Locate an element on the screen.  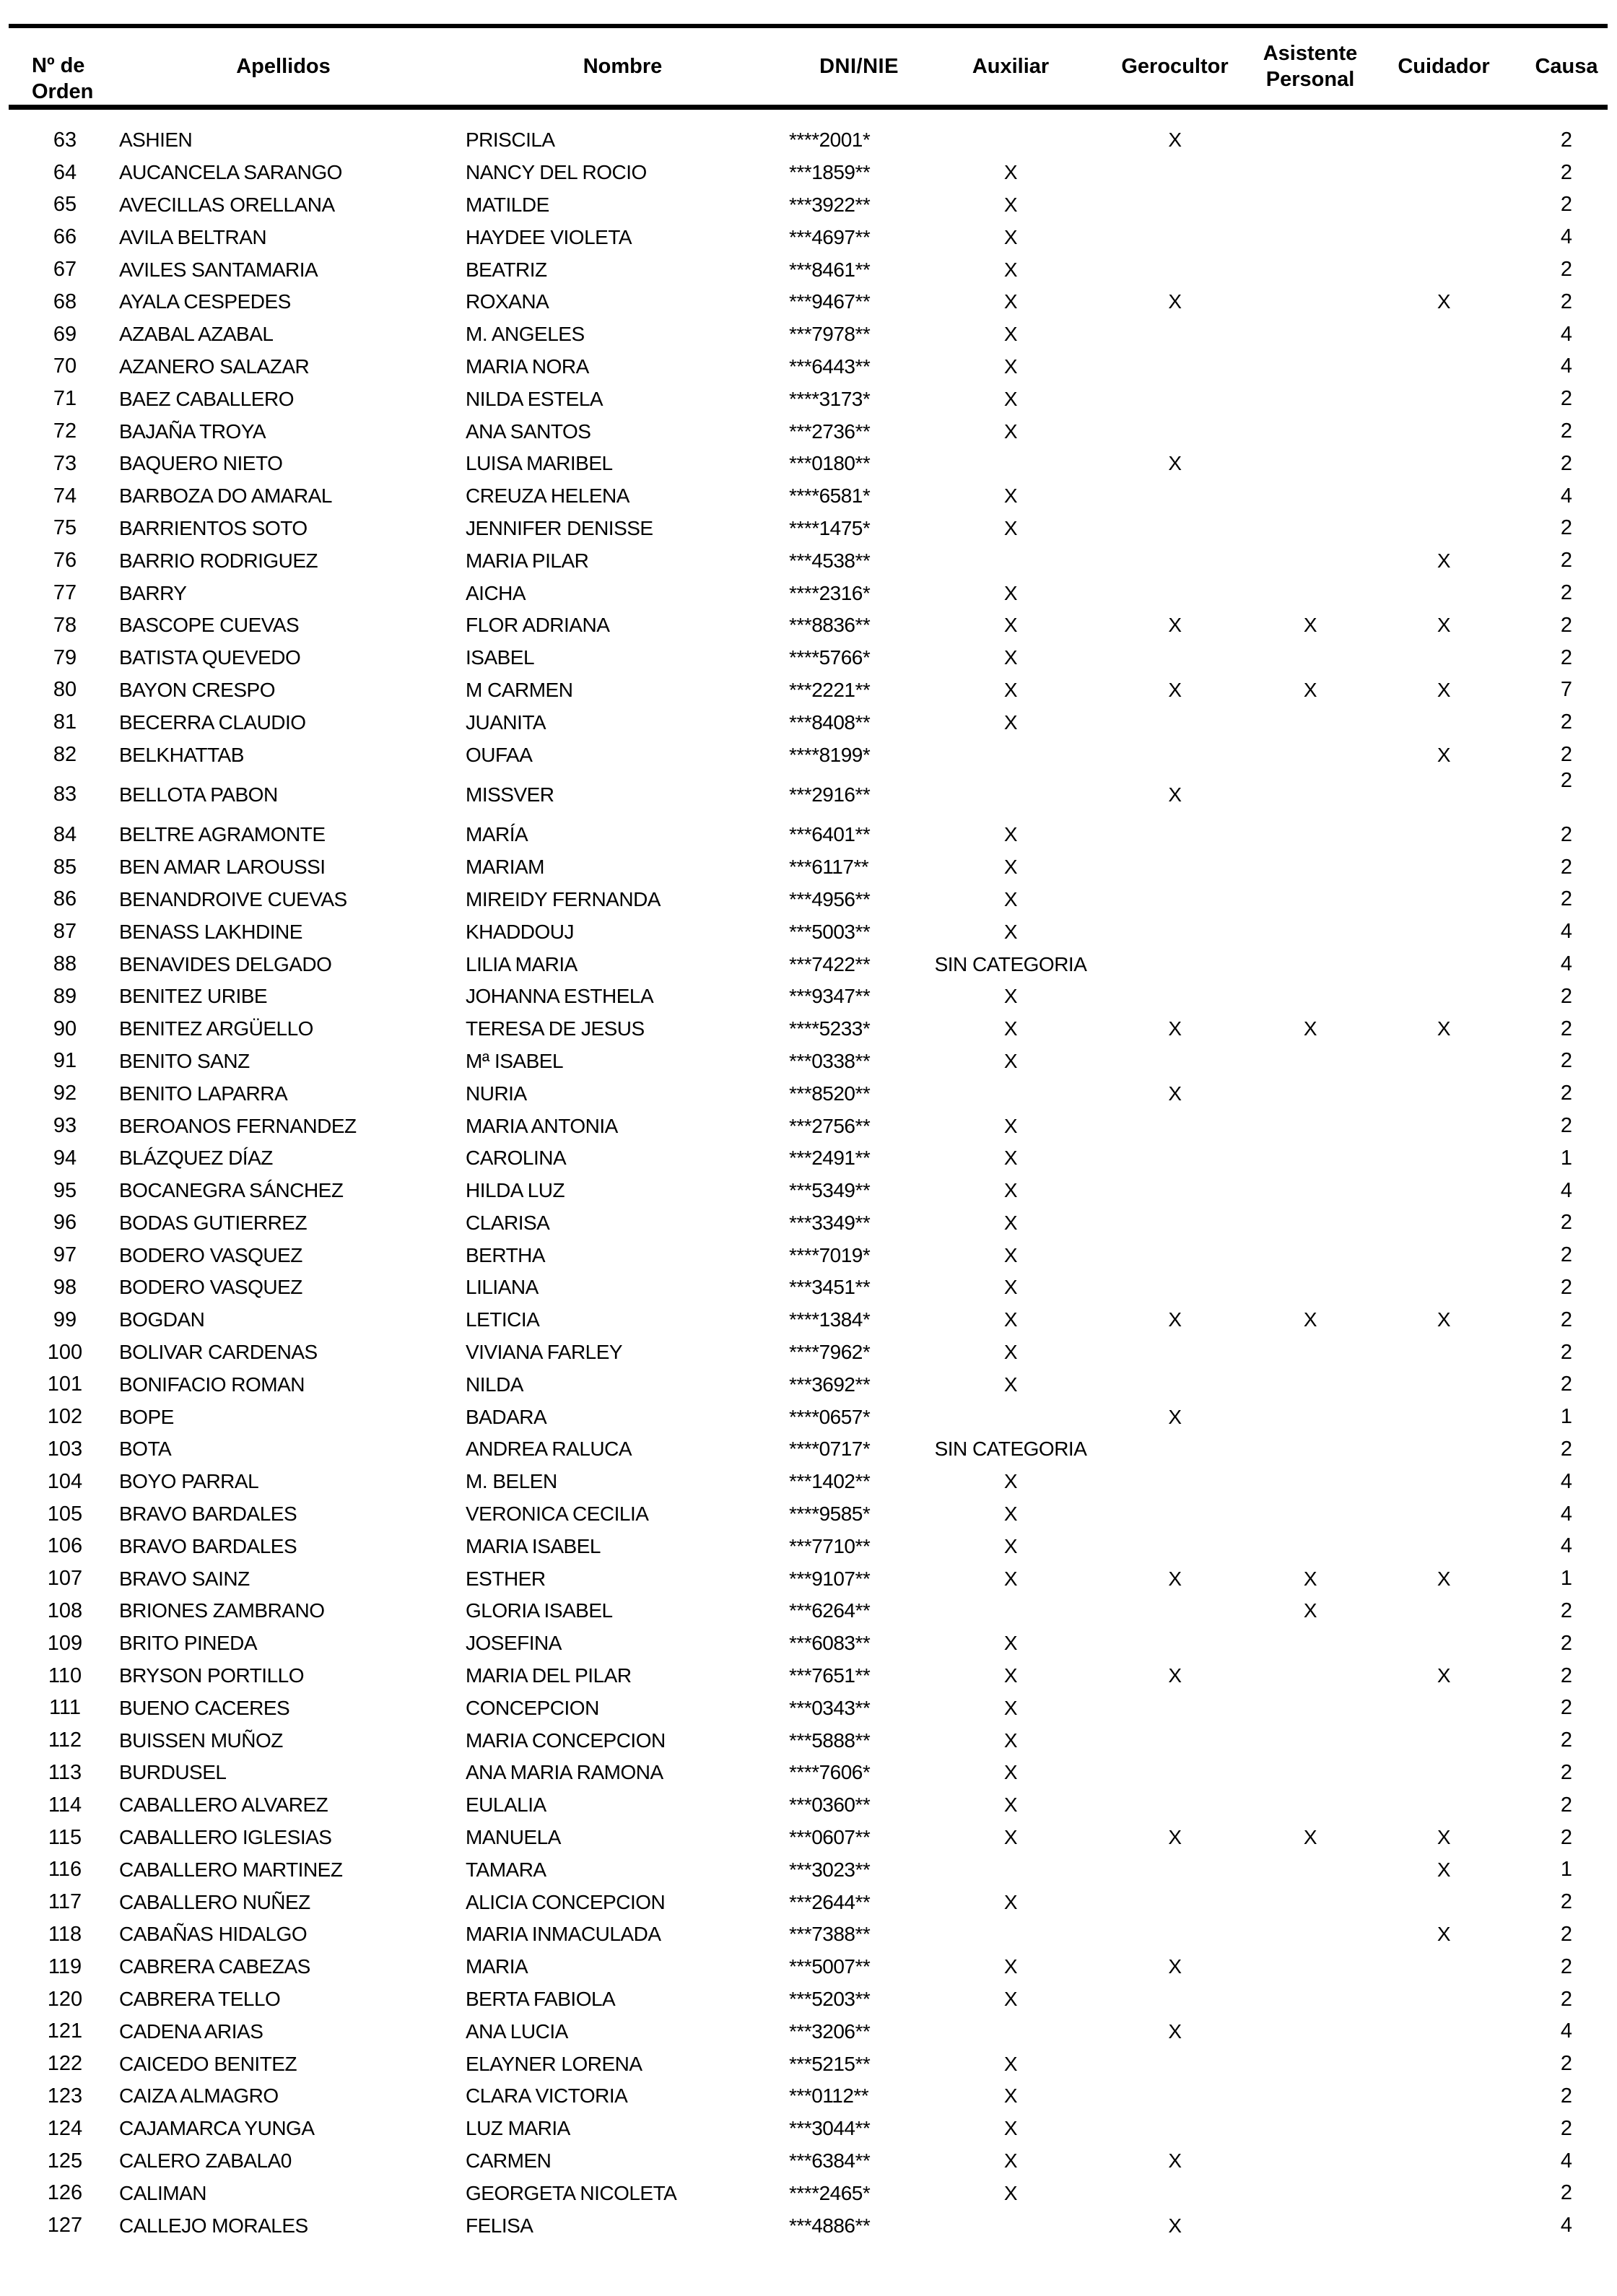
cell-order-number: 125 is located at coordinates (65, 2161).